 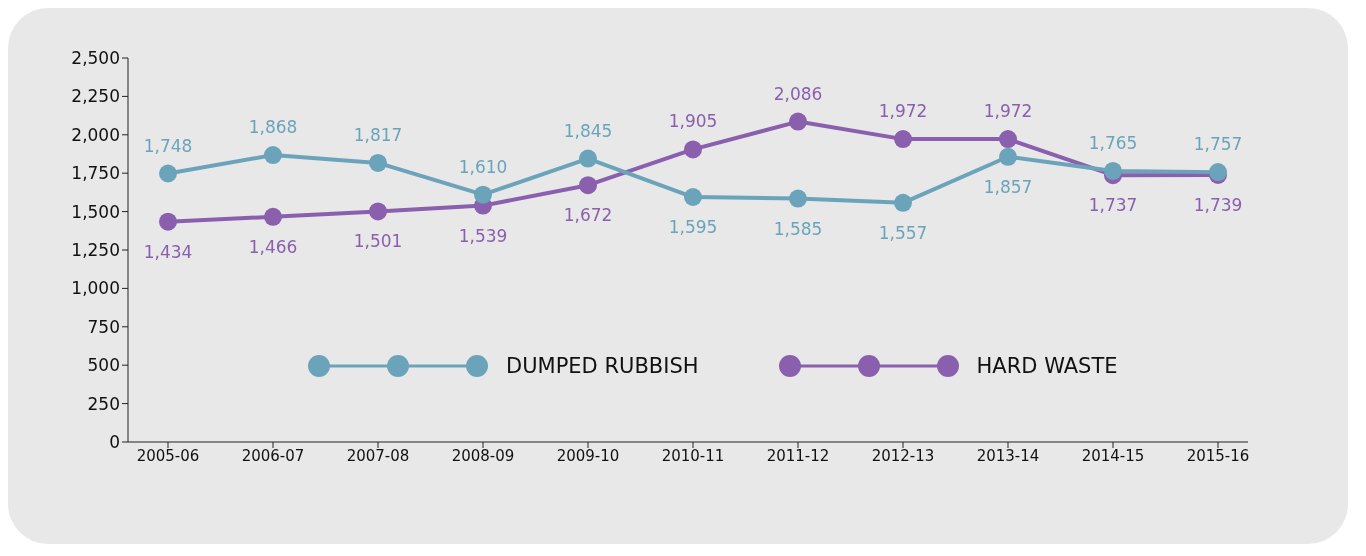 What do you see at coordinates (1113, 205) in the screenshot?
I see `data-label: 1,737` at bounding box center [1113, 205].